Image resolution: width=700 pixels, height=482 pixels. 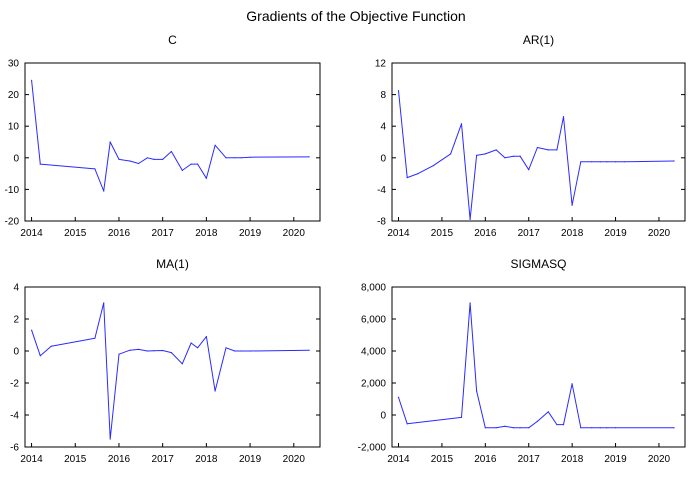 What do you see at coordinates (381, 64) in the screenshot?
I see `y-tick-label: 12` at bounding box center [381, 64].